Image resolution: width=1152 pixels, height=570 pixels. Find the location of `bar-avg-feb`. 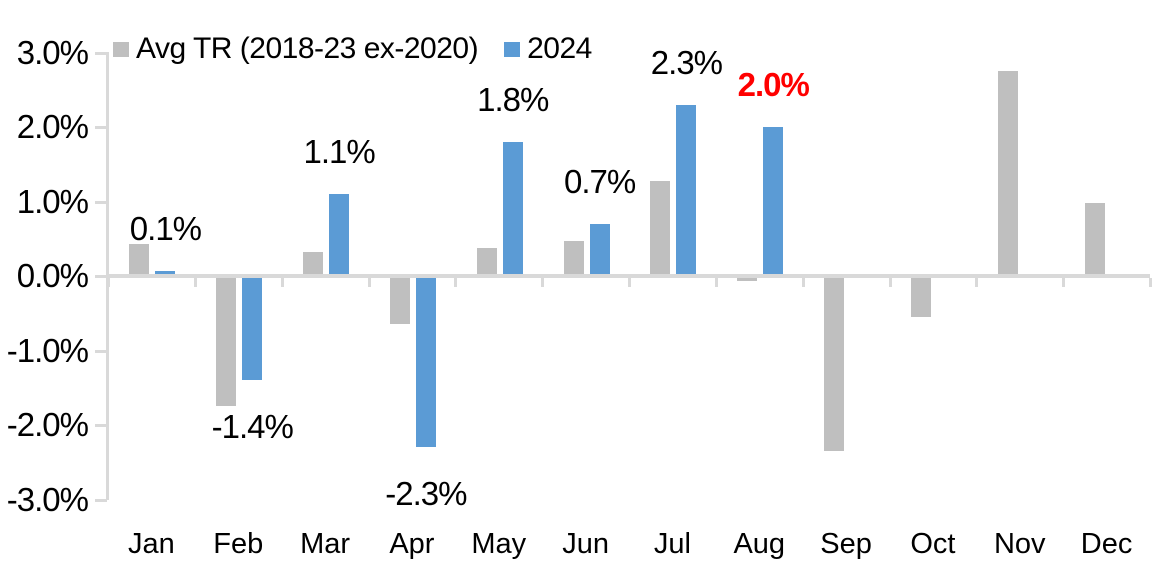

bar-avg-feb is located at coordinates (226, 341).